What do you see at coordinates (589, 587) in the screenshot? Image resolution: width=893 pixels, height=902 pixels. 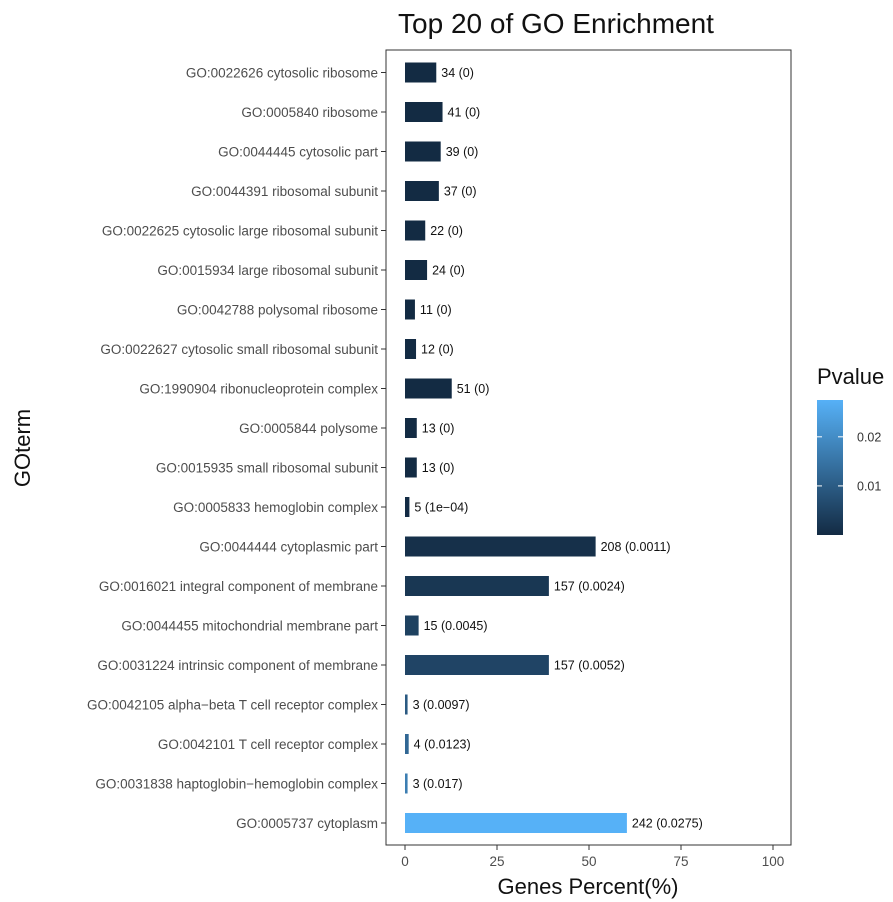 I see `bar-data-label: 157 (0.0024)` at bounding box center [589, 587].